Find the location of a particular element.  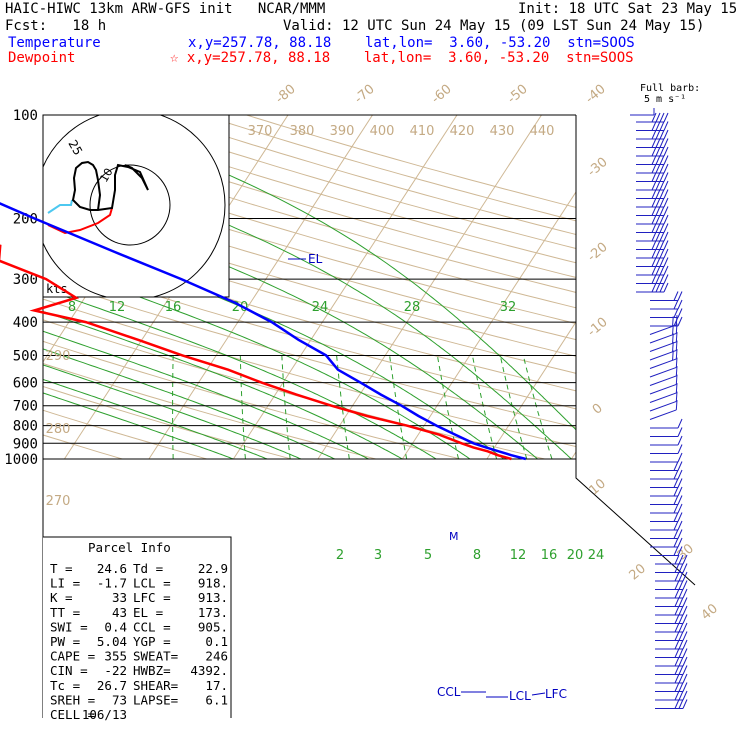

parcel-row-value: 26.7 is located at coordinates (112, 685).